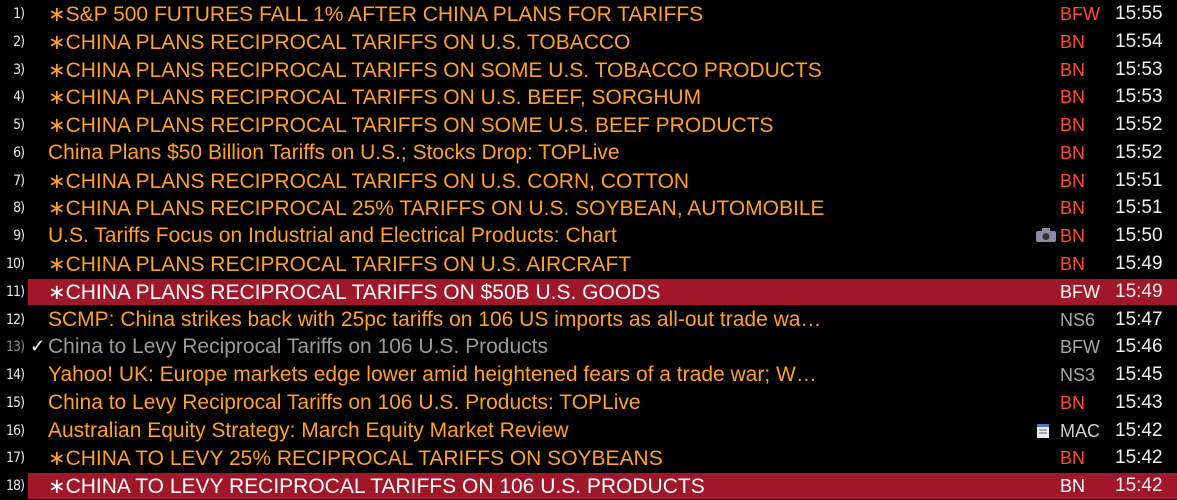 The image size is (1177, 500). Describe the element at coordinates (19, 14) in the screenshot. I see `row-number: 1)` at that location.